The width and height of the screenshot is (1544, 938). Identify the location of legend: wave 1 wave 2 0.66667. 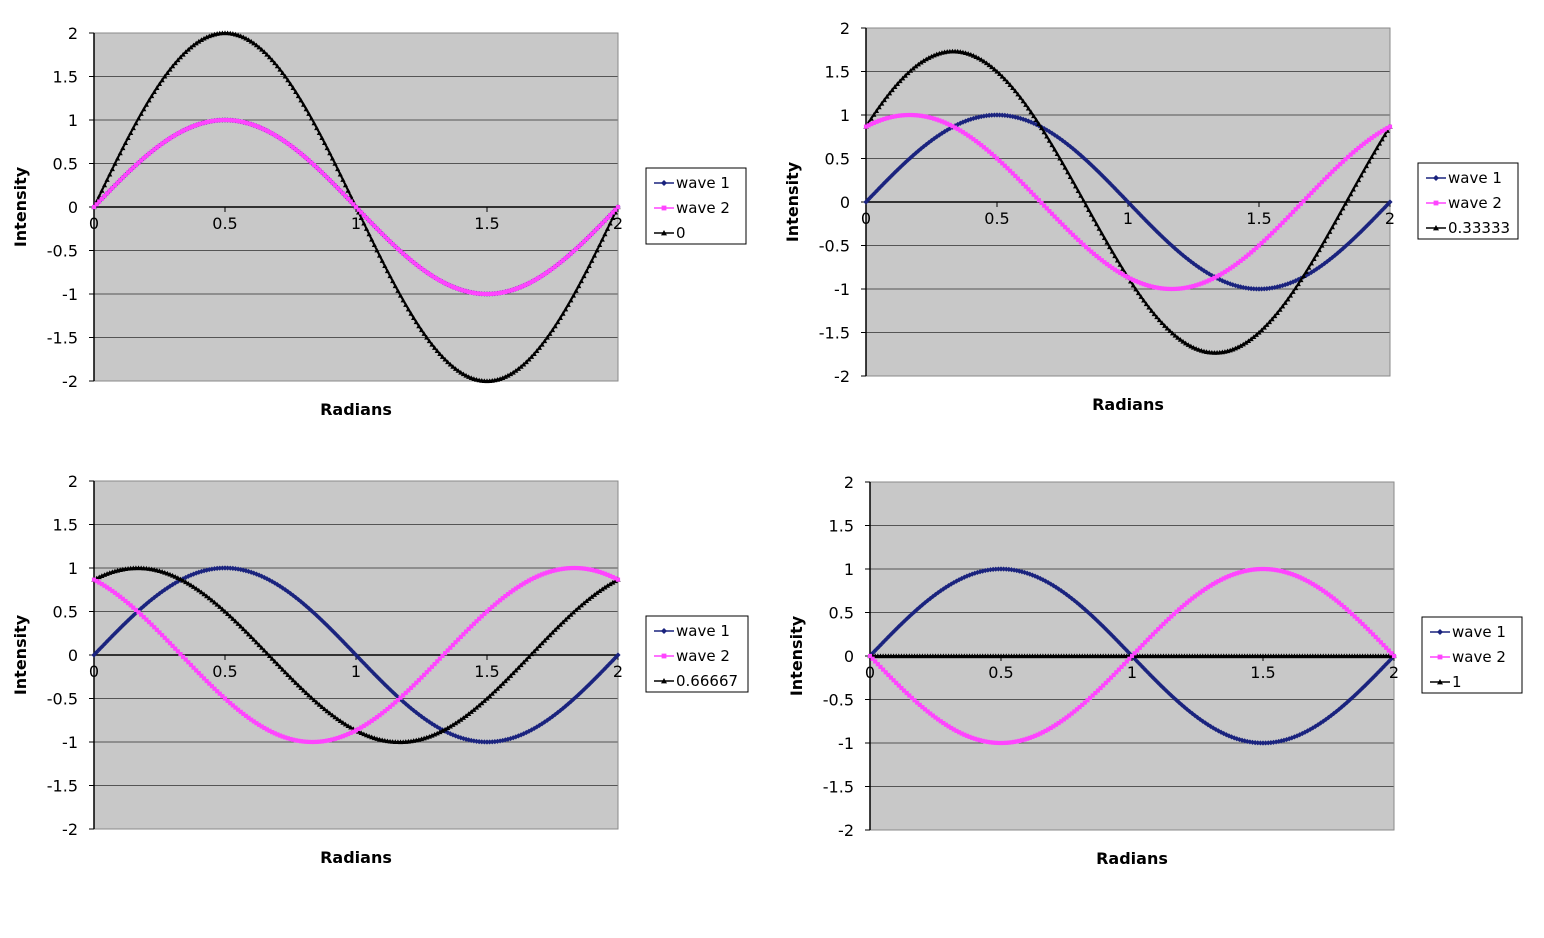
(697, 654).